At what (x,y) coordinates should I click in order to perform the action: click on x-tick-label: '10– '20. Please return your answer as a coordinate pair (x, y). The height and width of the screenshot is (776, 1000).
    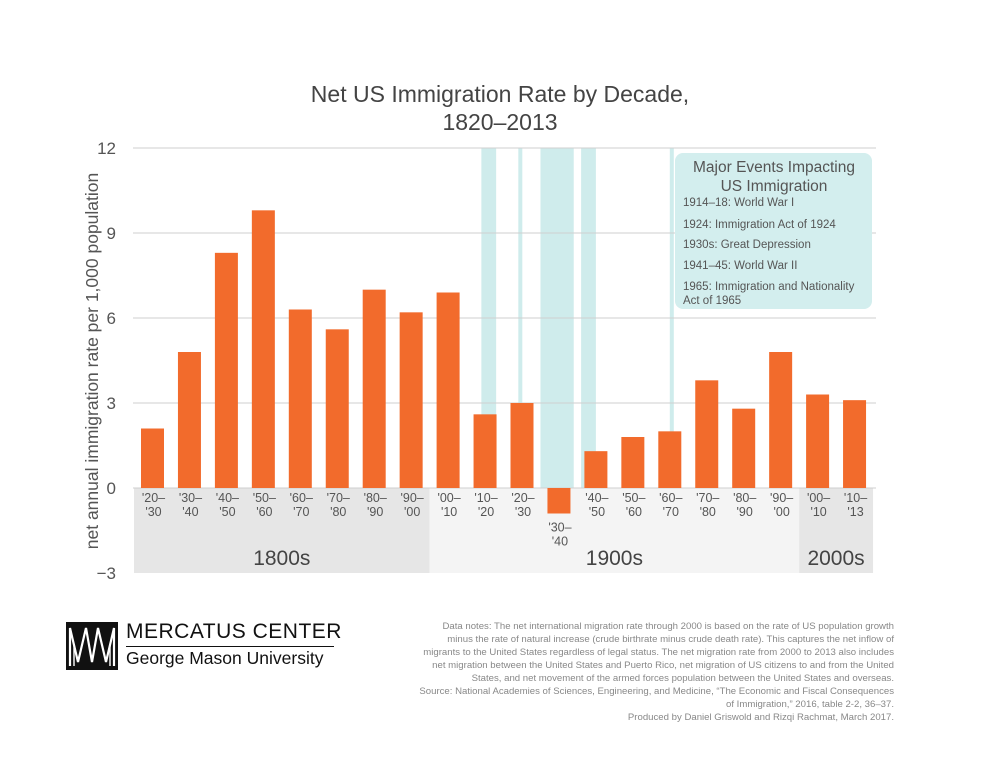
    Looking at the image, I should click on (485, 505).